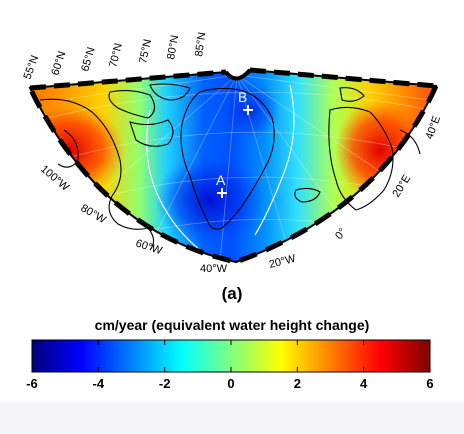 The width and height of the screenshot is (464, 434). I want to click on longitude-label: 60°W, so click(149, 247).